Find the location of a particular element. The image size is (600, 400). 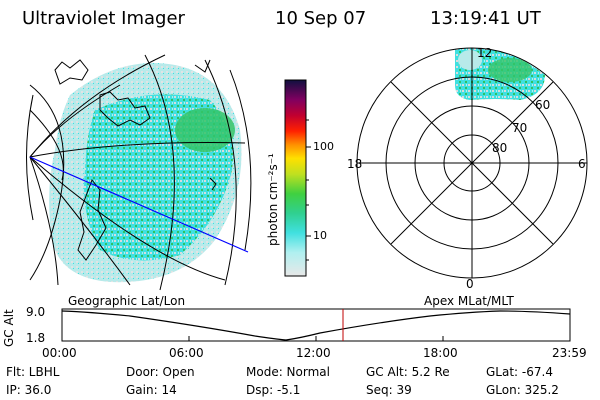

altitude-ytick-high: 9.0 is located at coordinates (36, 312).